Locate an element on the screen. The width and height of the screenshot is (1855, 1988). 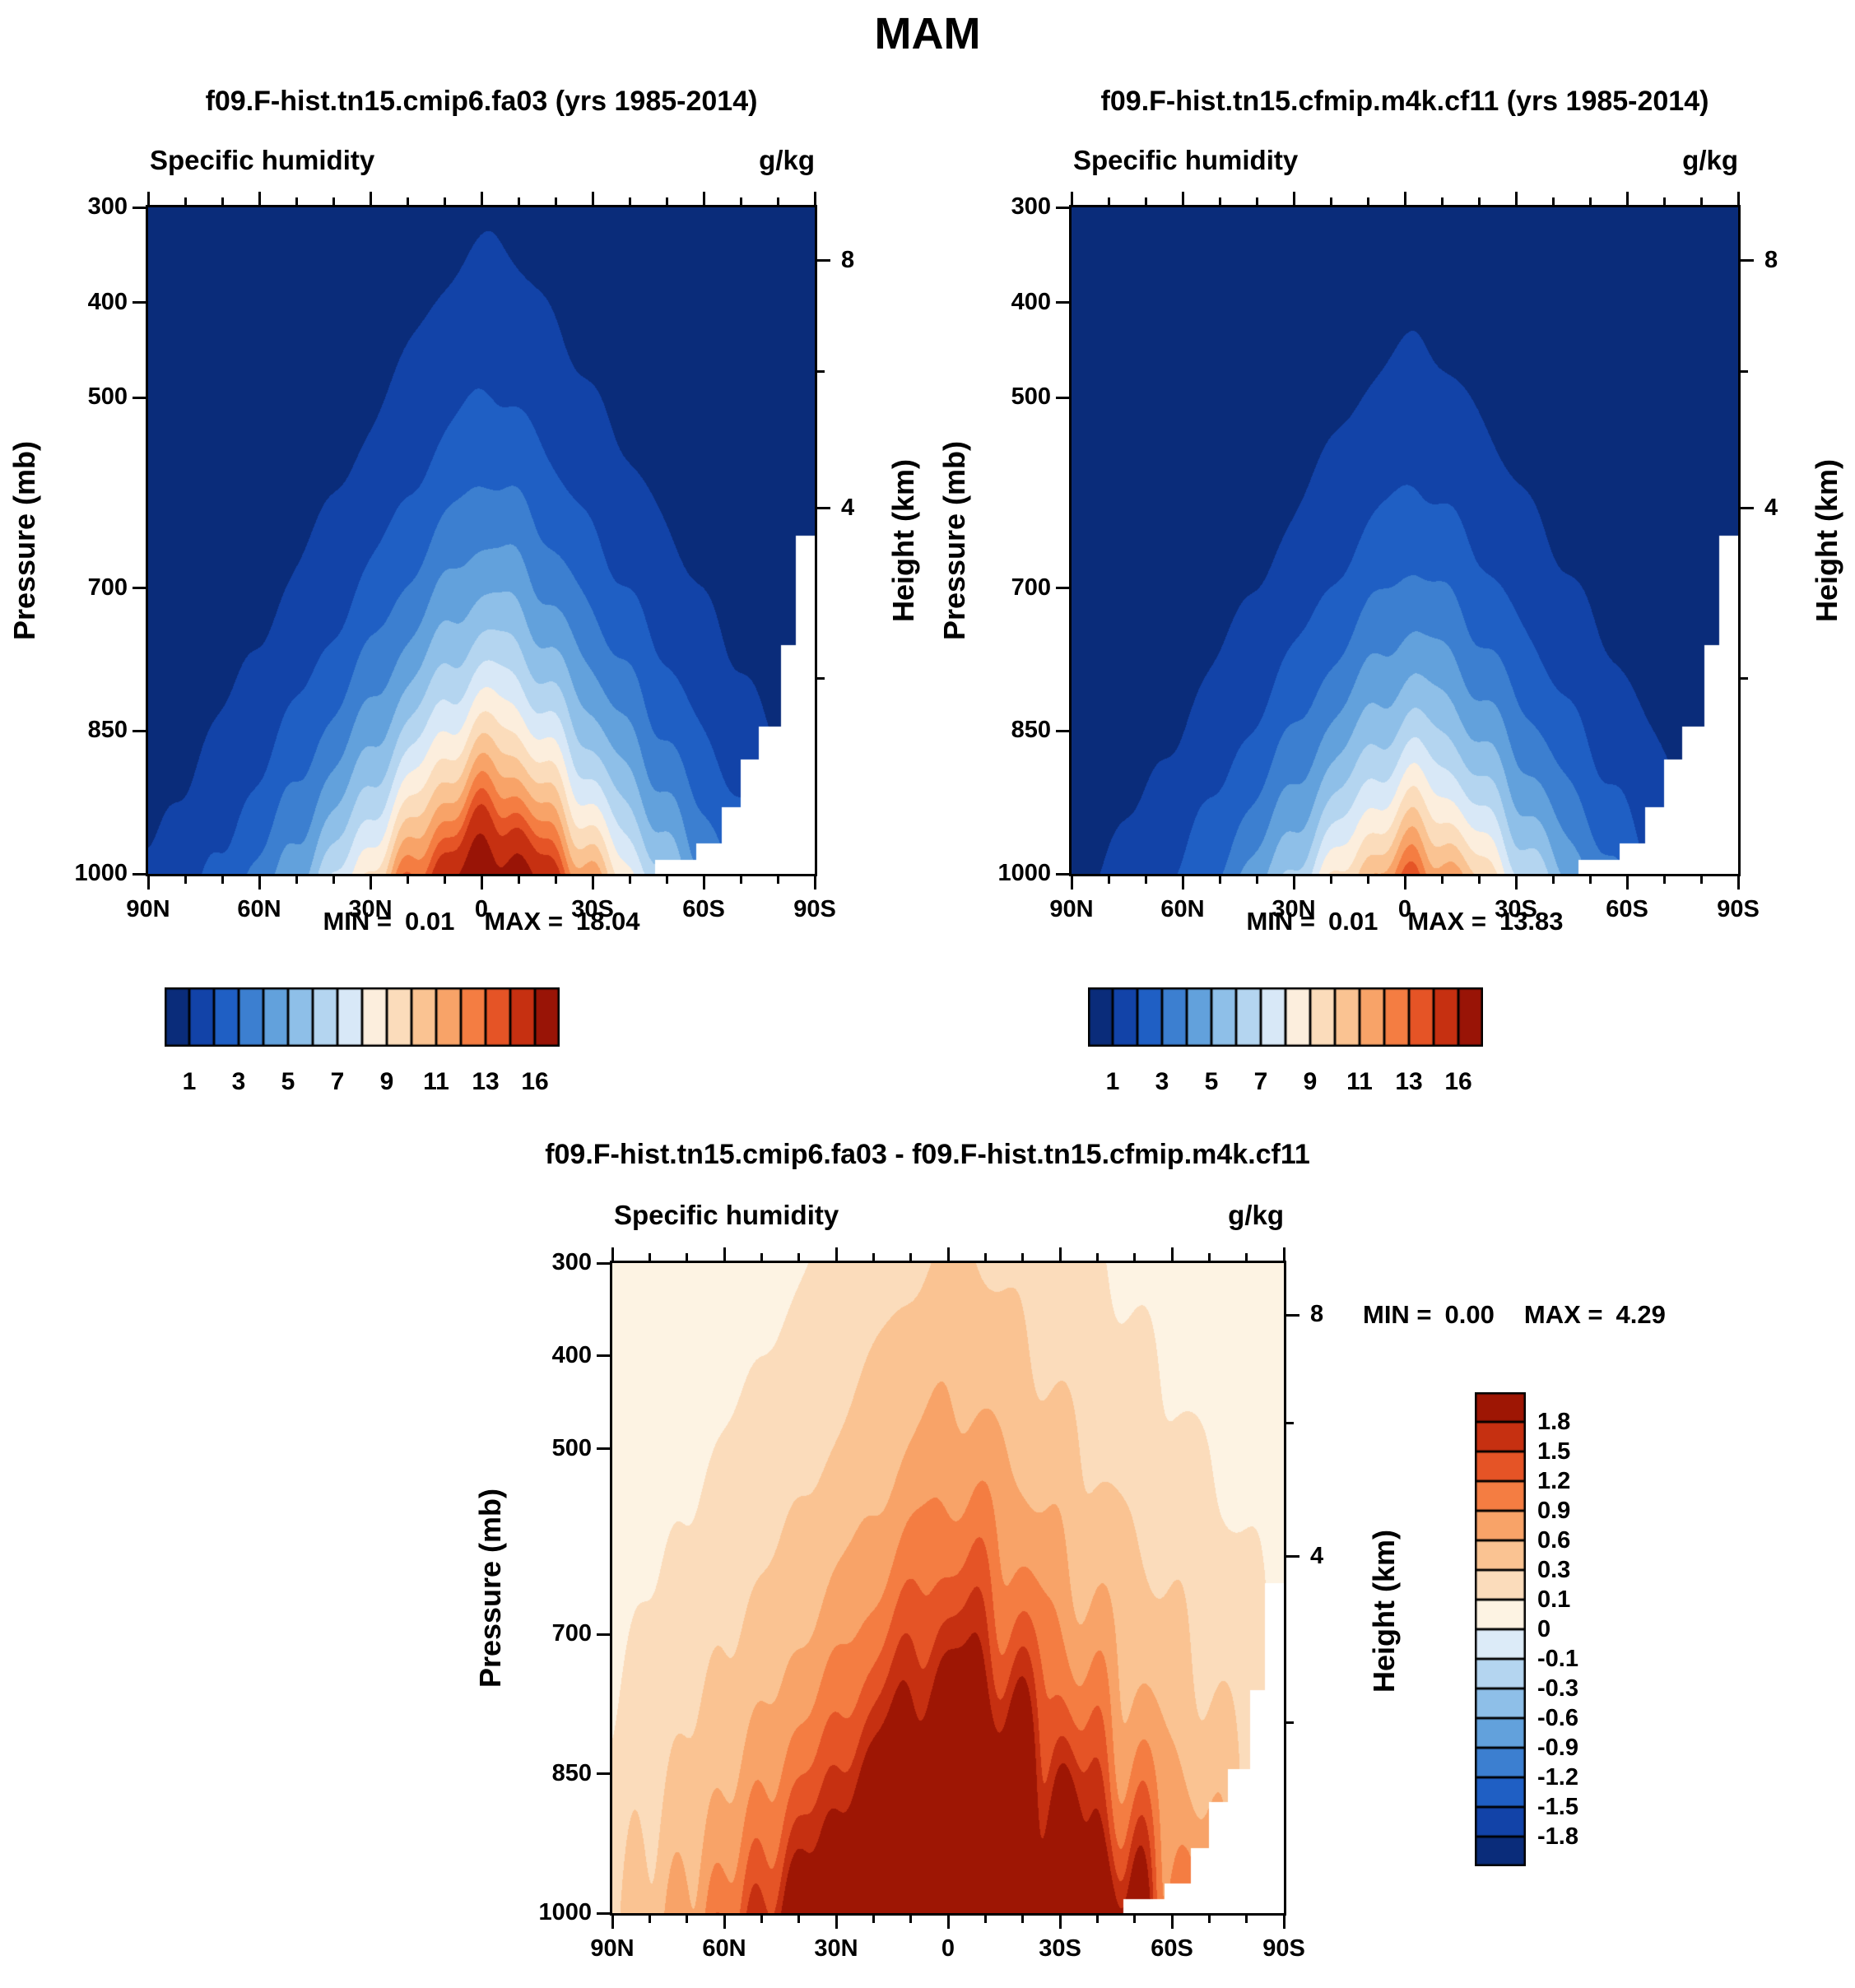
panel1-field-label: Specific humidity is located at coordinates (262, 160).